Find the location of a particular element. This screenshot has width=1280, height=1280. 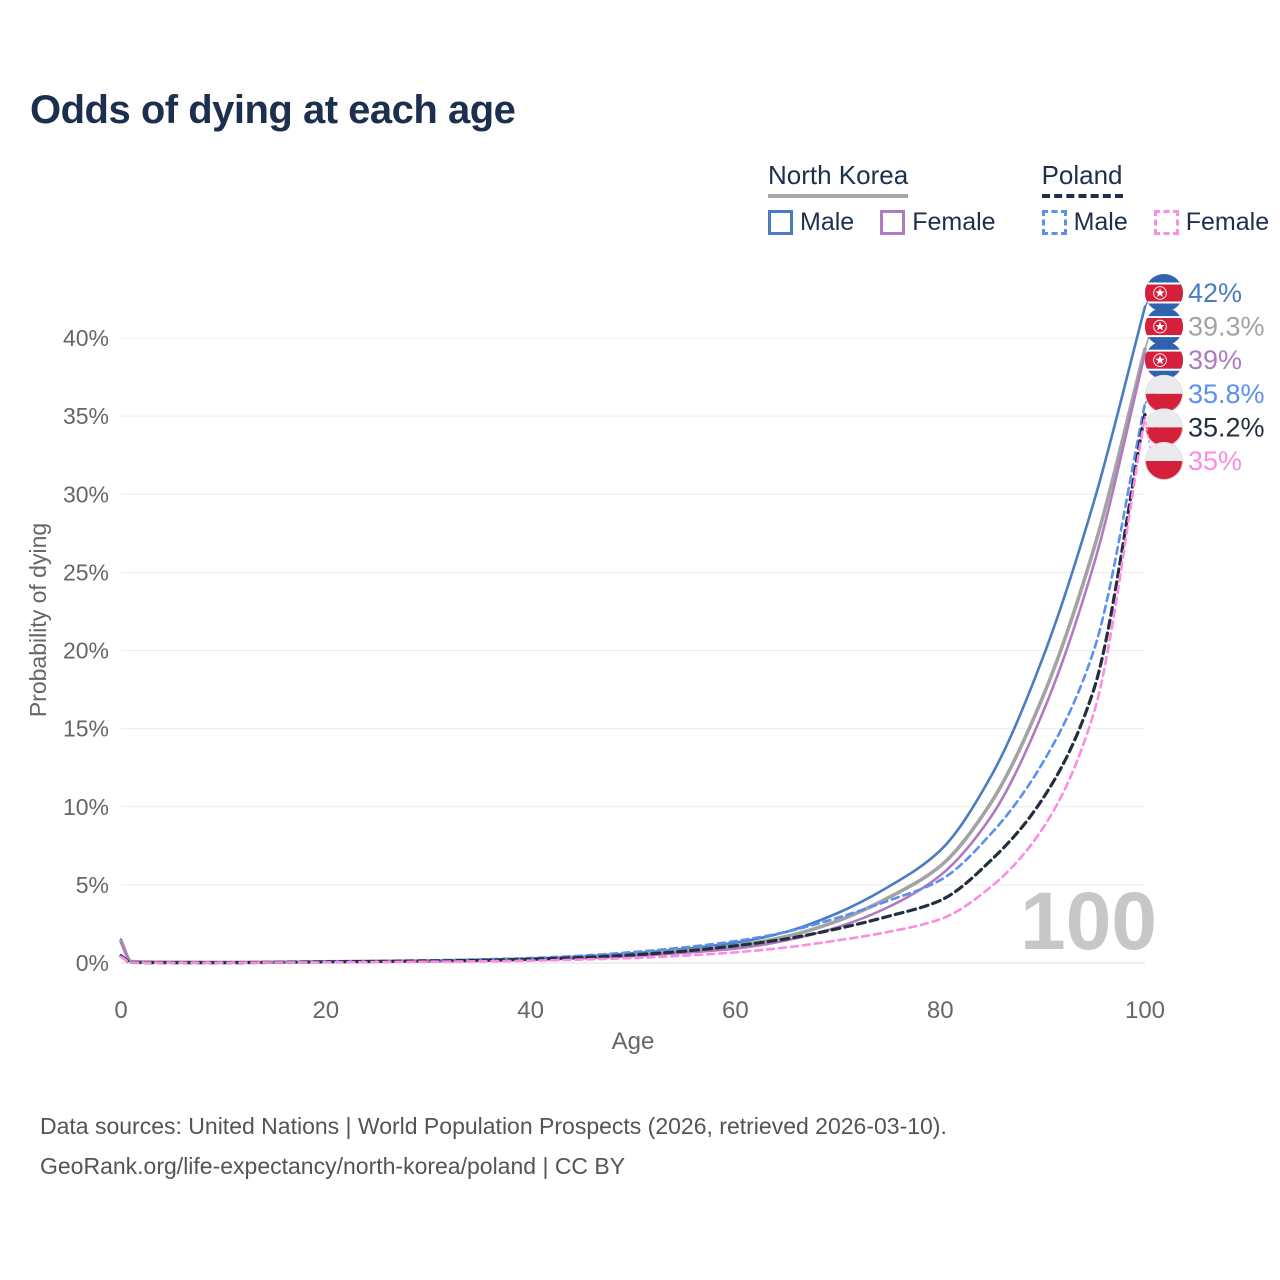

legend: North Korea Male Female Poland Male is located at coordinates (1018, 198).